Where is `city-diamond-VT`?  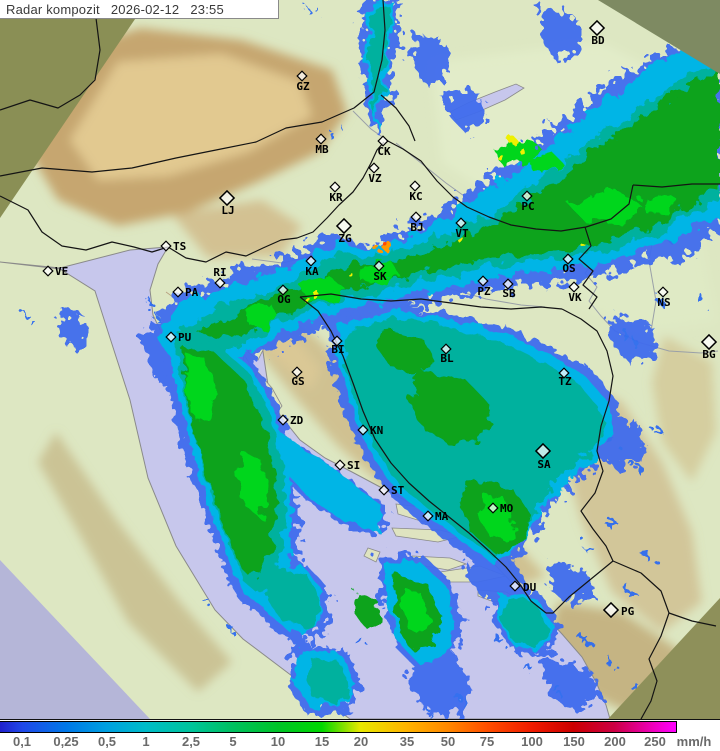
city-diamond-VT is located at coordinates (461, 223).